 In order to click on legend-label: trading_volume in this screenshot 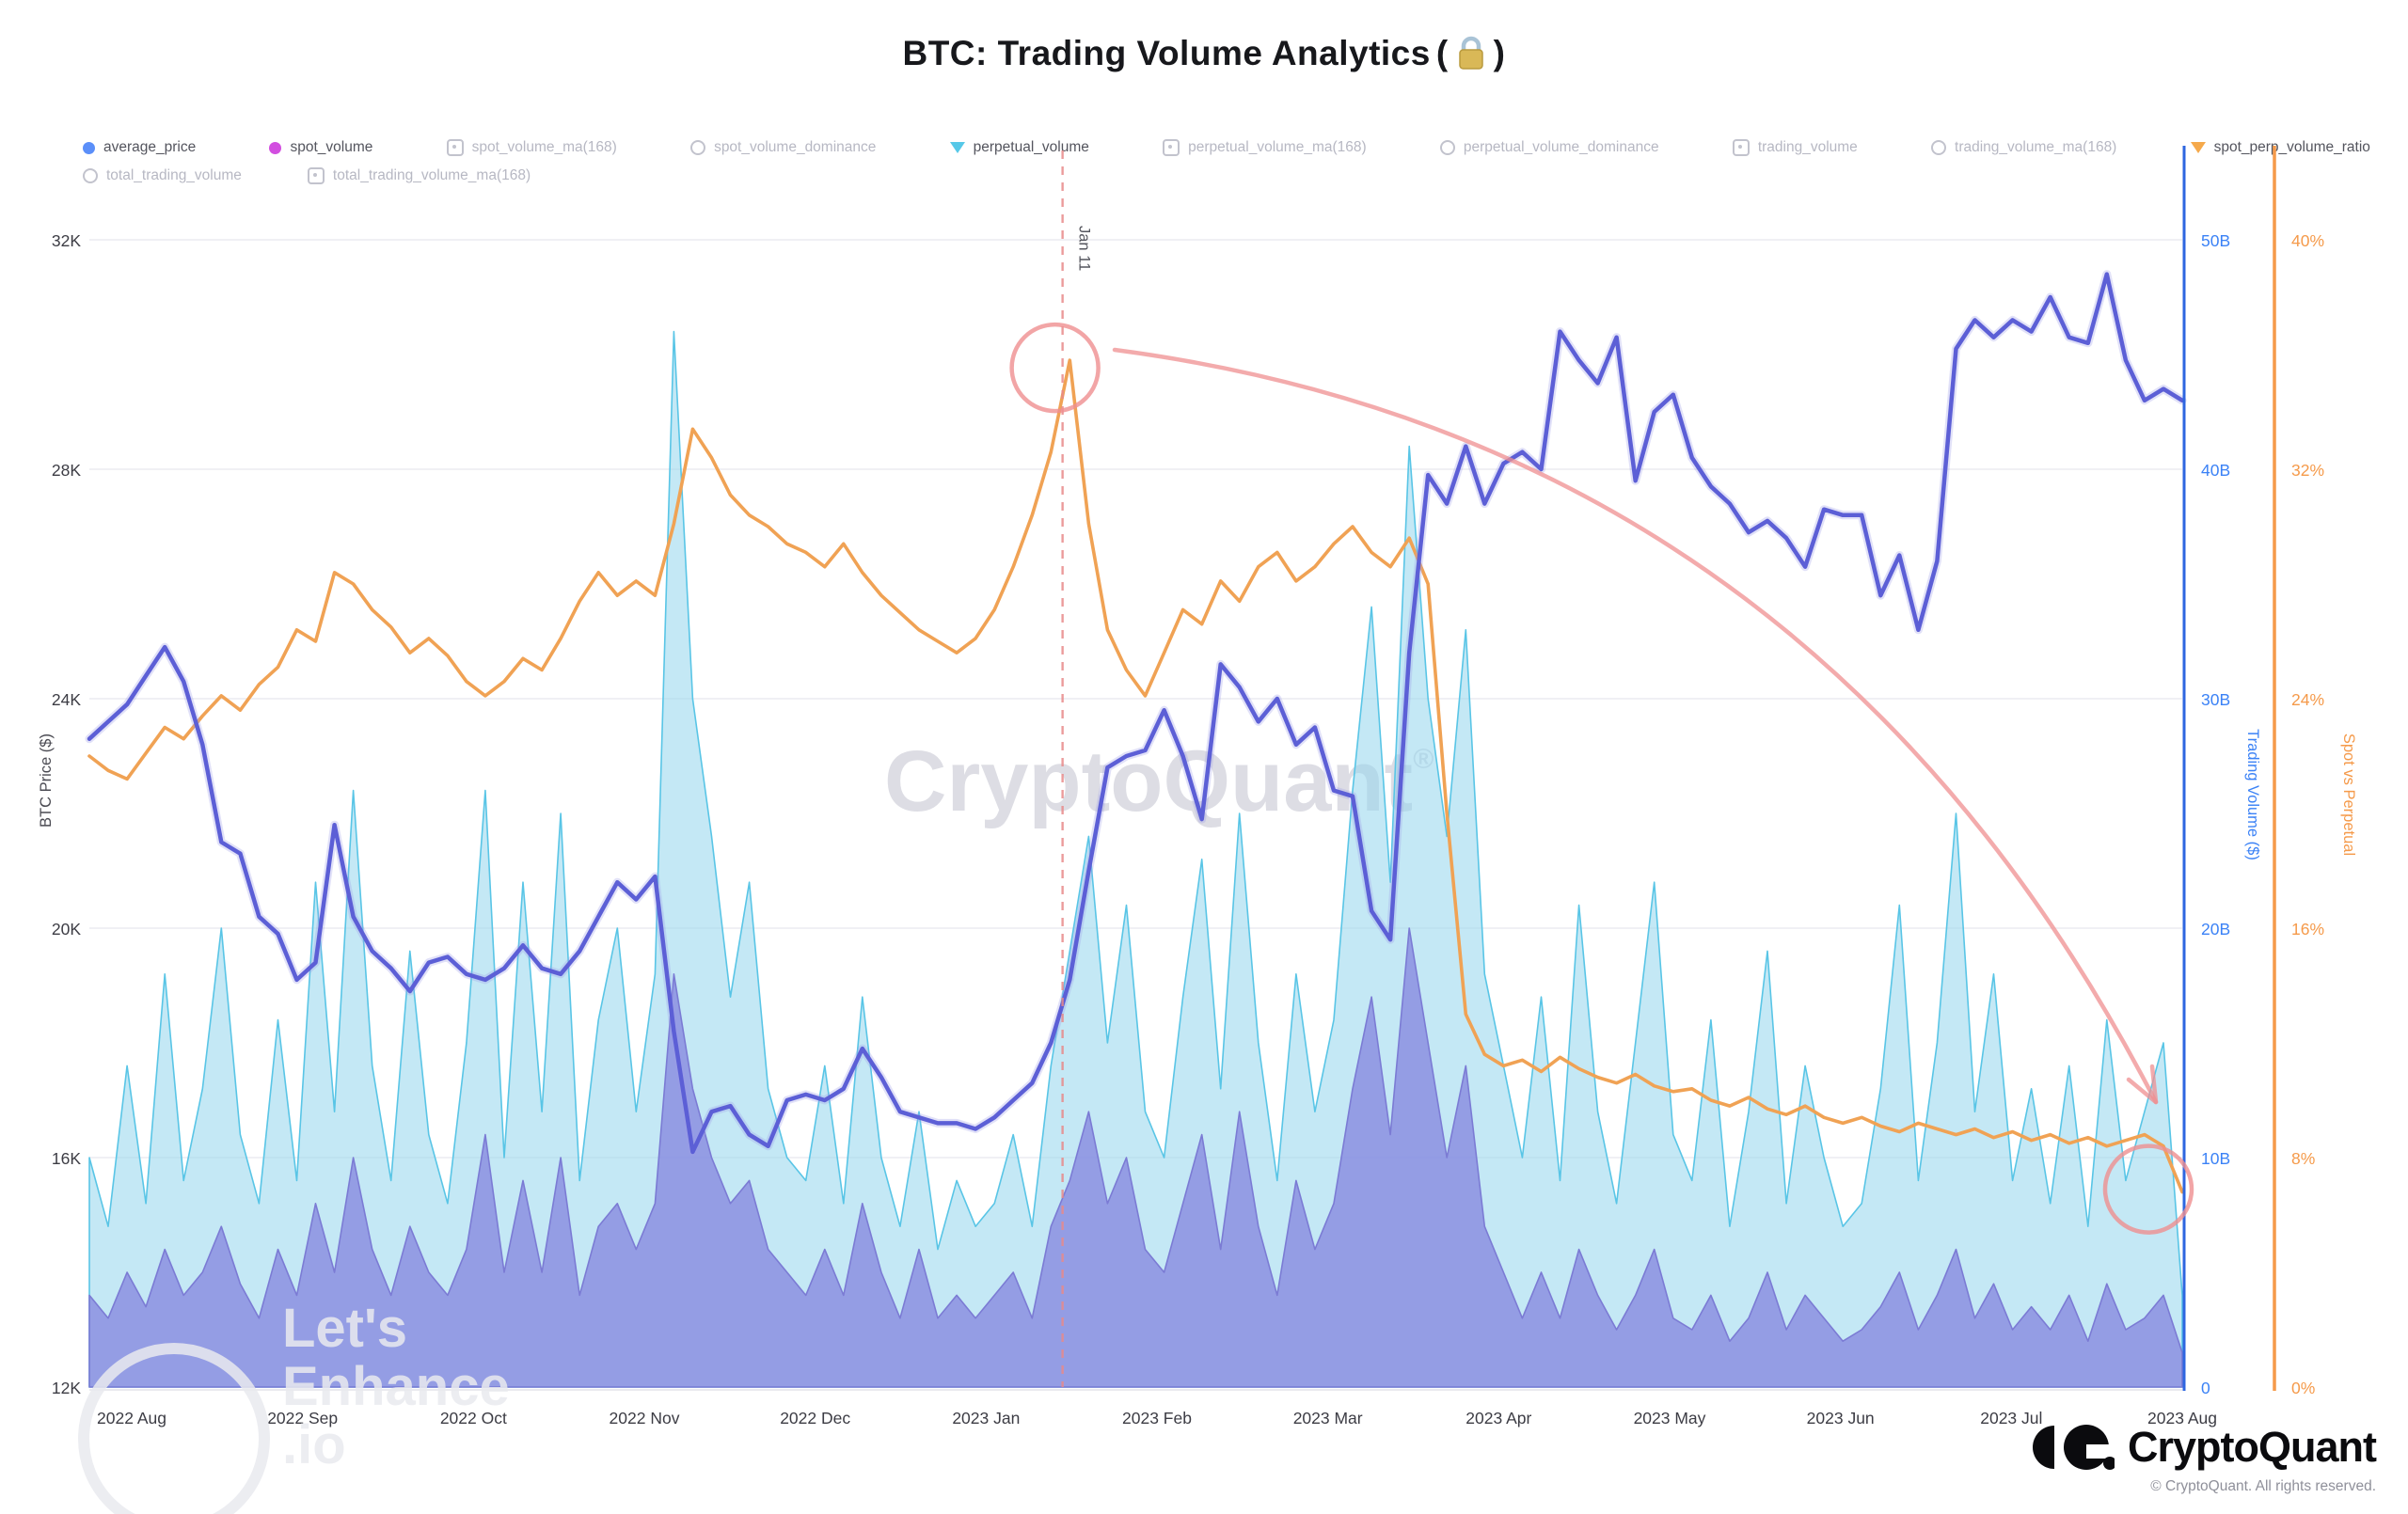, I will do `click(1808, 147)`.